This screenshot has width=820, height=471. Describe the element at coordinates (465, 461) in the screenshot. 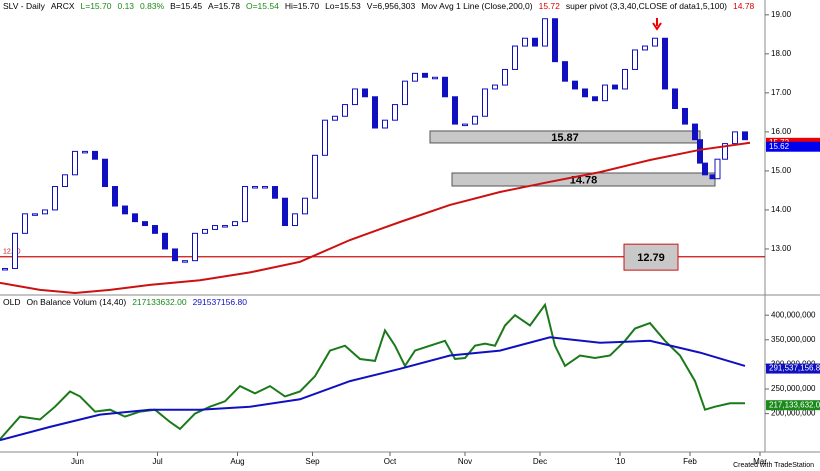

I see `x-tick-label: Nov` at that location.